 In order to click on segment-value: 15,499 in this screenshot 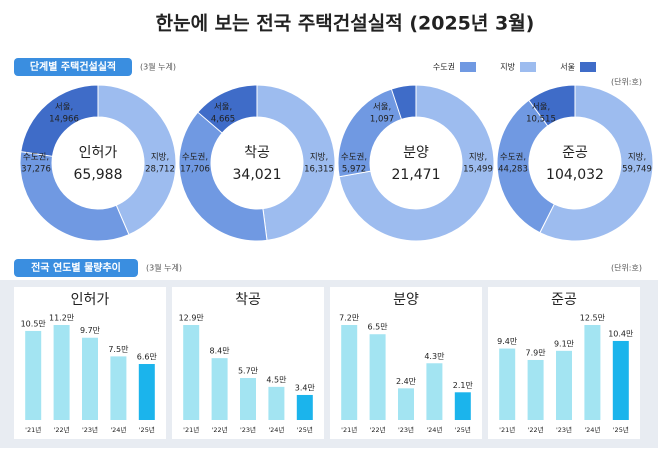, I will do `click(478, 170)`.